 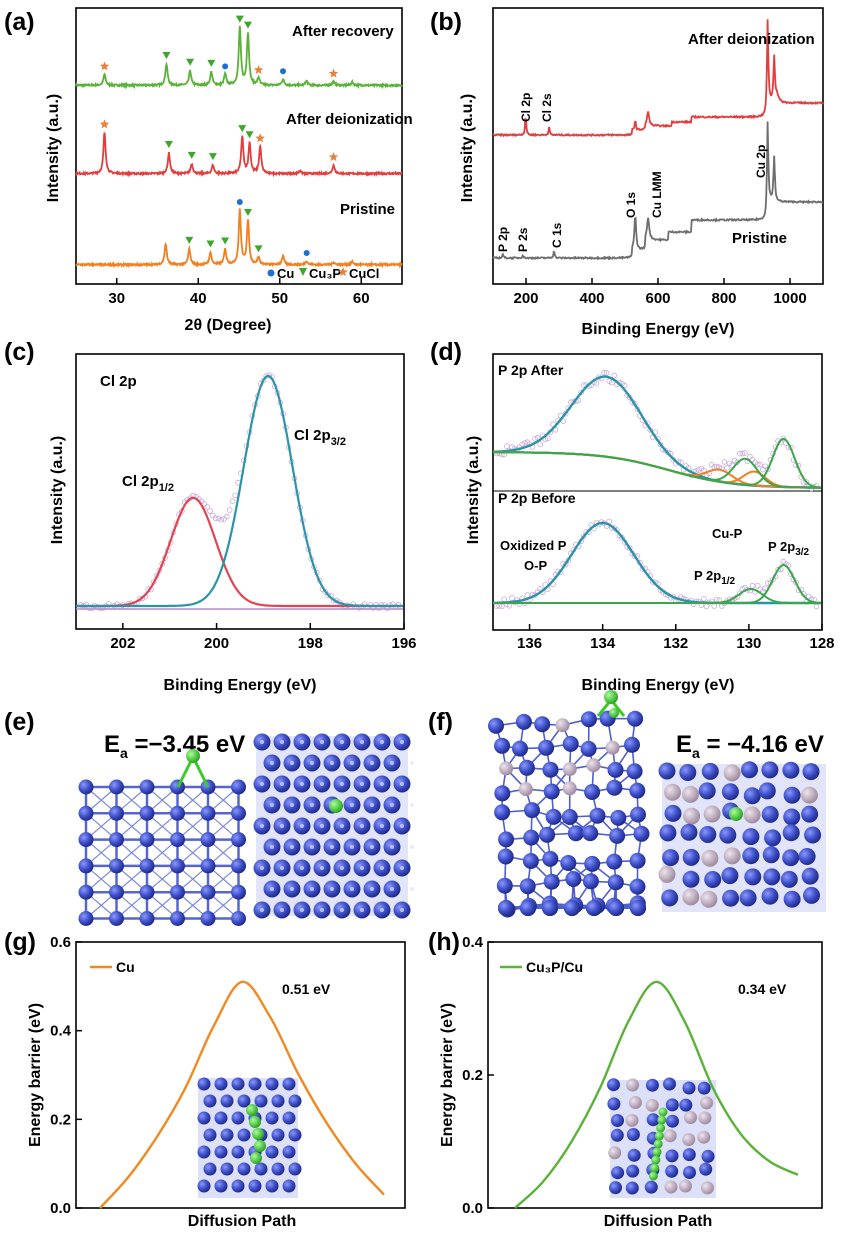 What do you see at coordinates (239, 292) in the screenshot?
I see `x-ticks-a: 30 40 50 60` at bounding box center [239, 292].